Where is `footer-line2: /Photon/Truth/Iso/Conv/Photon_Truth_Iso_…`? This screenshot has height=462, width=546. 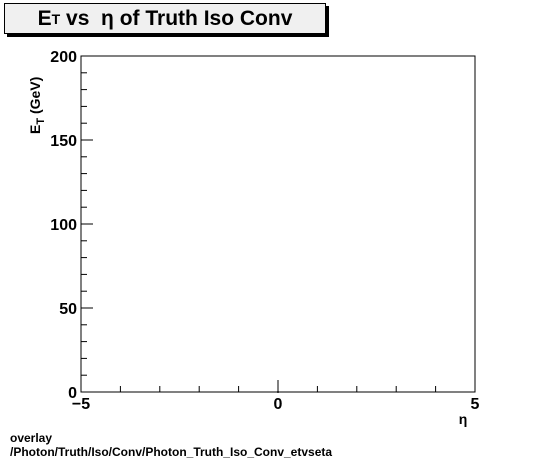
footer-line2: /Photon/Truth/Iso/Conv/Photon_Truth_Iso_… is located at coordinates (171, 452).